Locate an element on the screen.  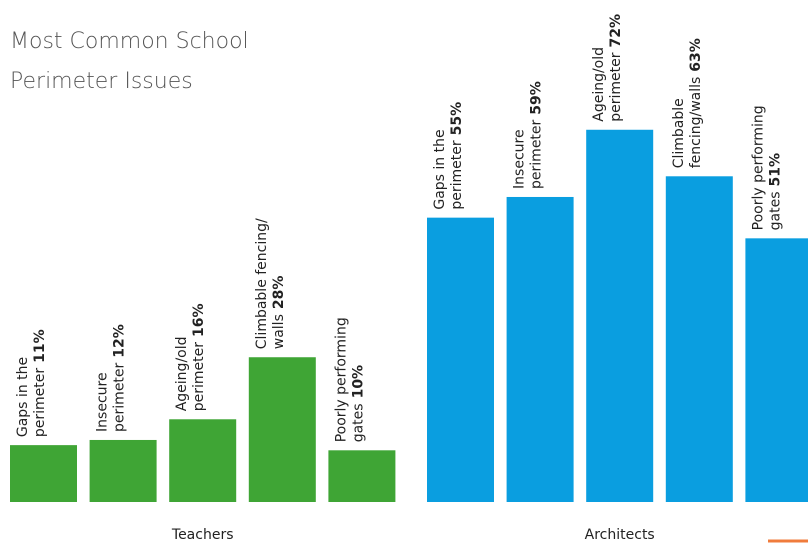
value-label: 11% is located at coordinates (40, 346).